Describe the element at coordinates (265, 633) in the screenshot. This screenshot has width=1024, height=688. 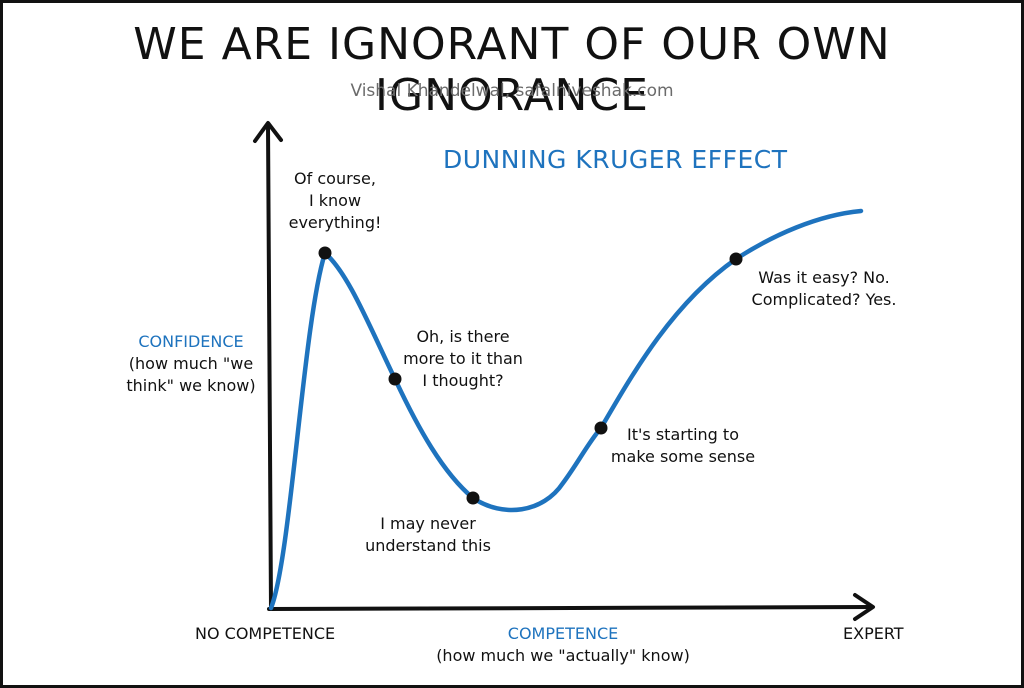
I see `x-axis-left-end-label: NO COMPETENCE` at that location.